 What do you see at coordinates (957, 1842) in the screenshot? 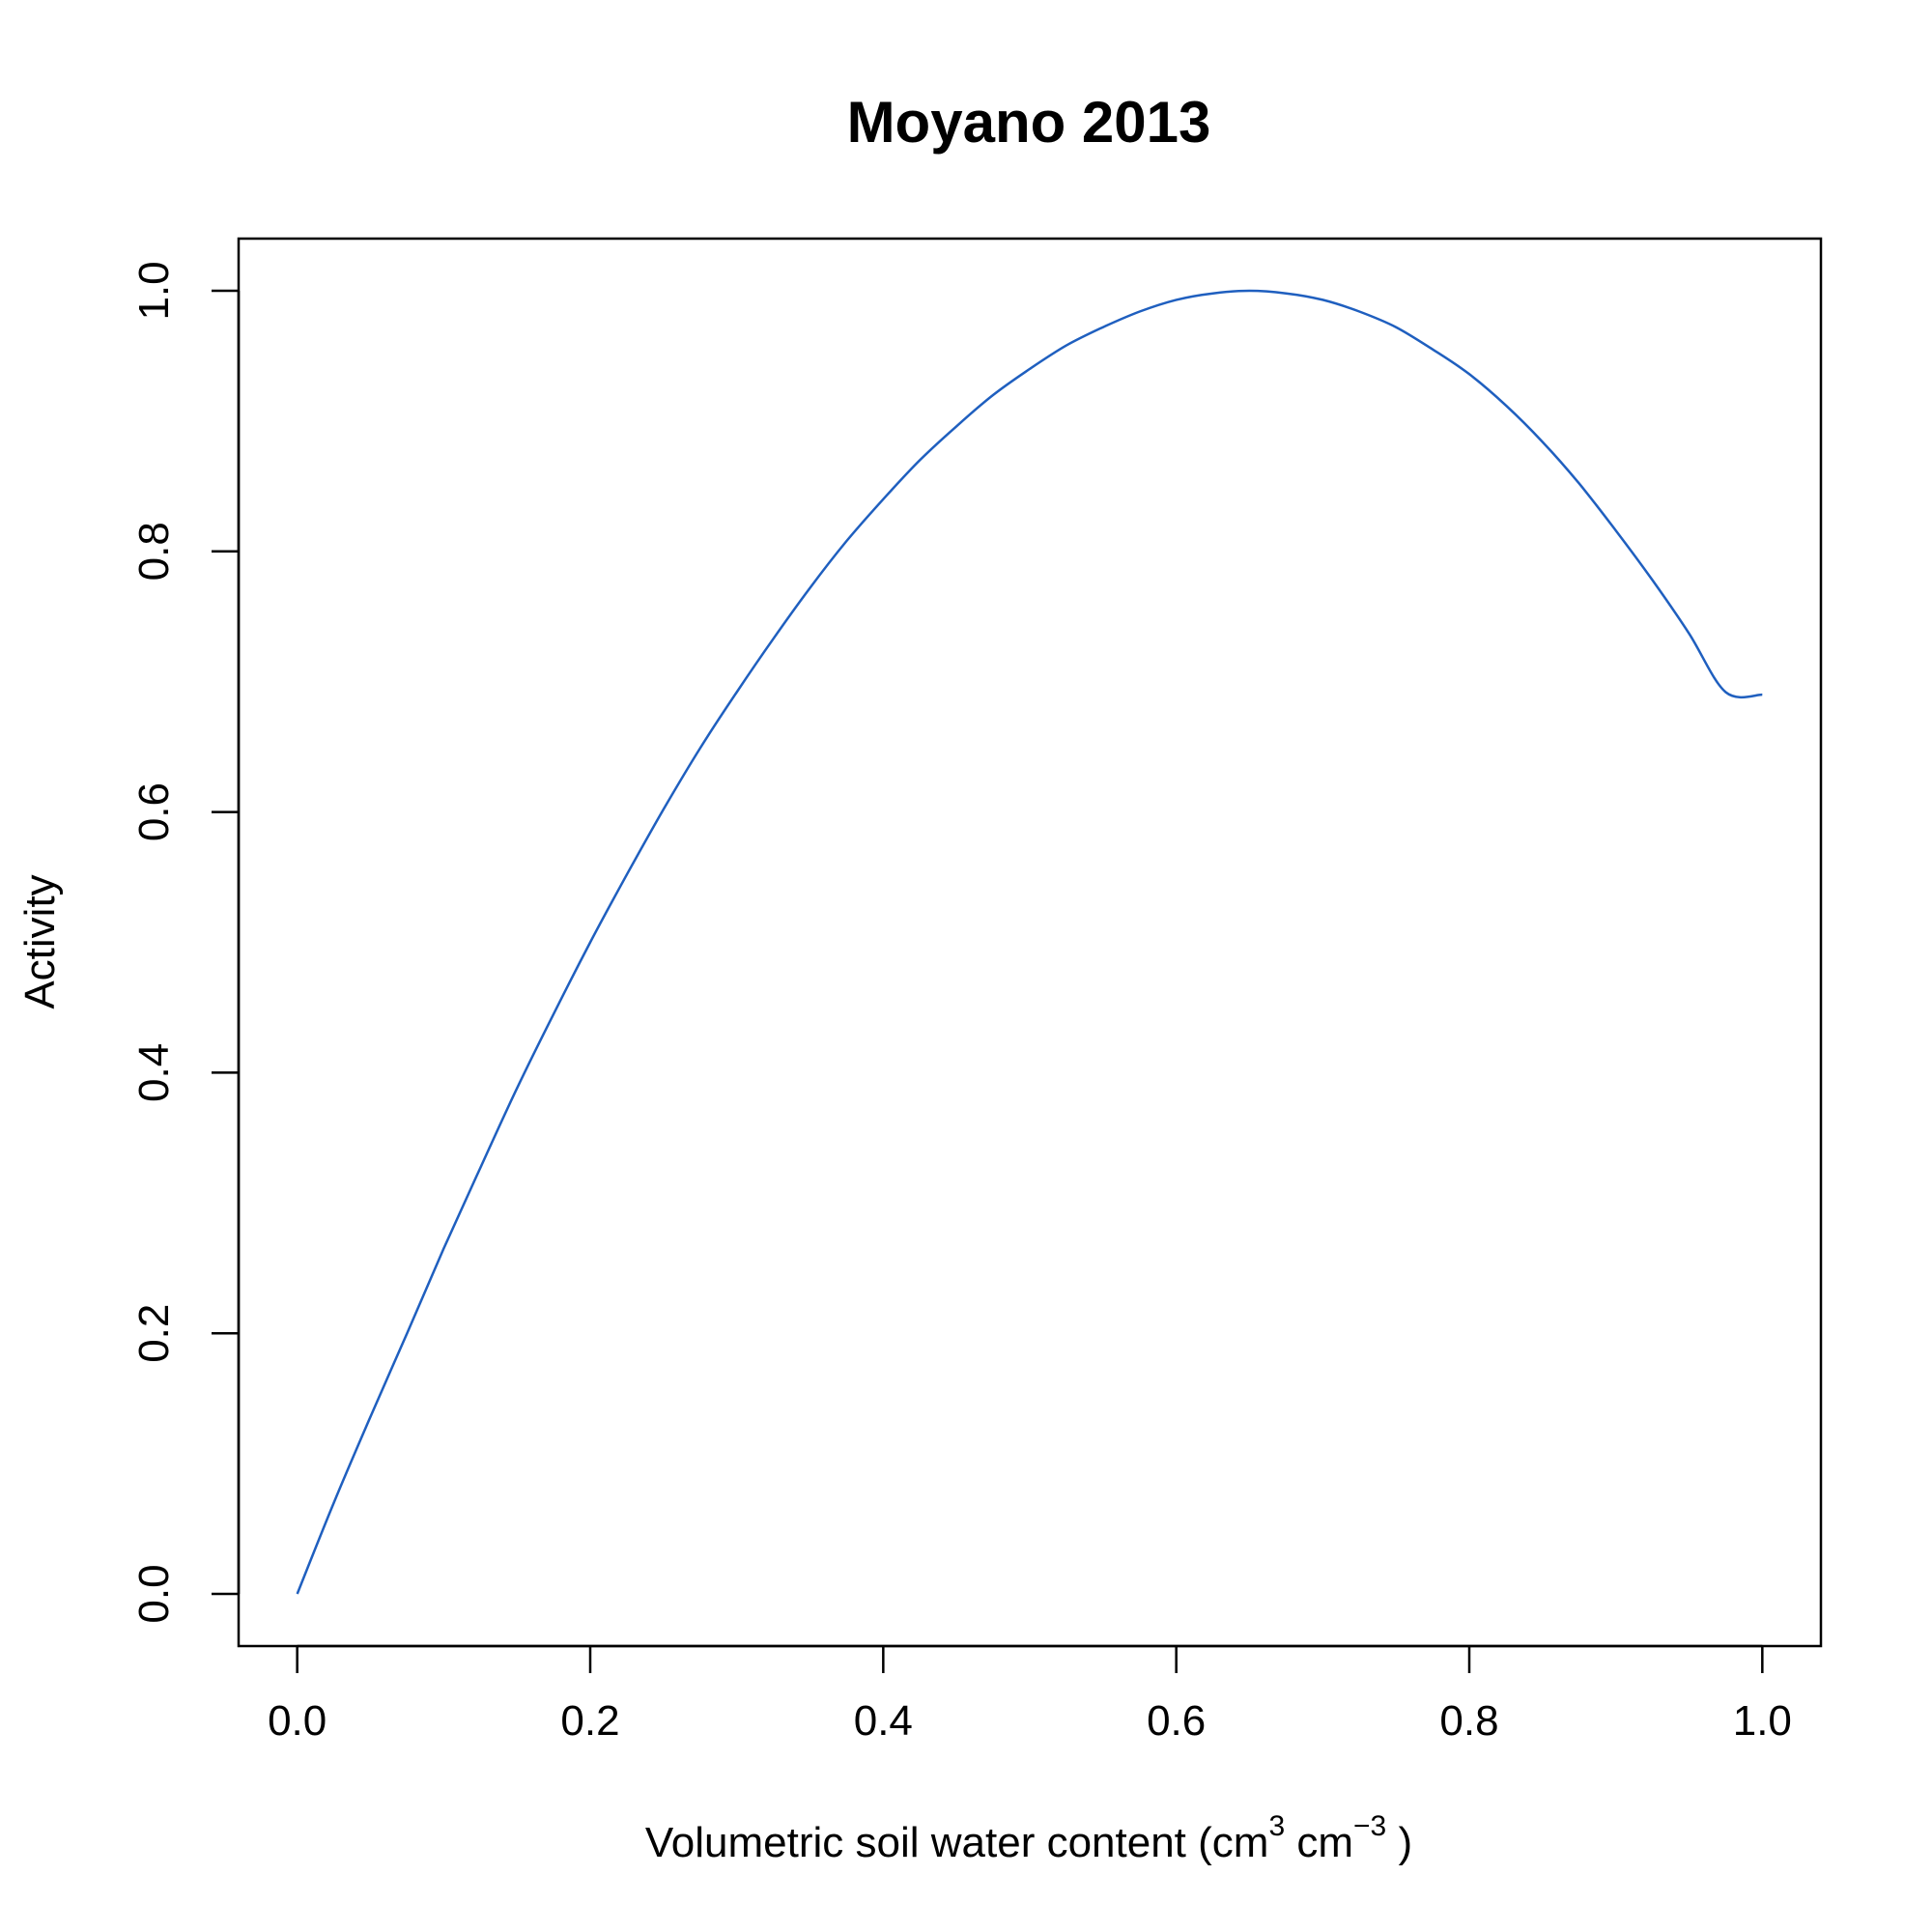
I see `x-axis-label-prefix: Volumetric soil water content (cm` at bounding box center [957, 1842].